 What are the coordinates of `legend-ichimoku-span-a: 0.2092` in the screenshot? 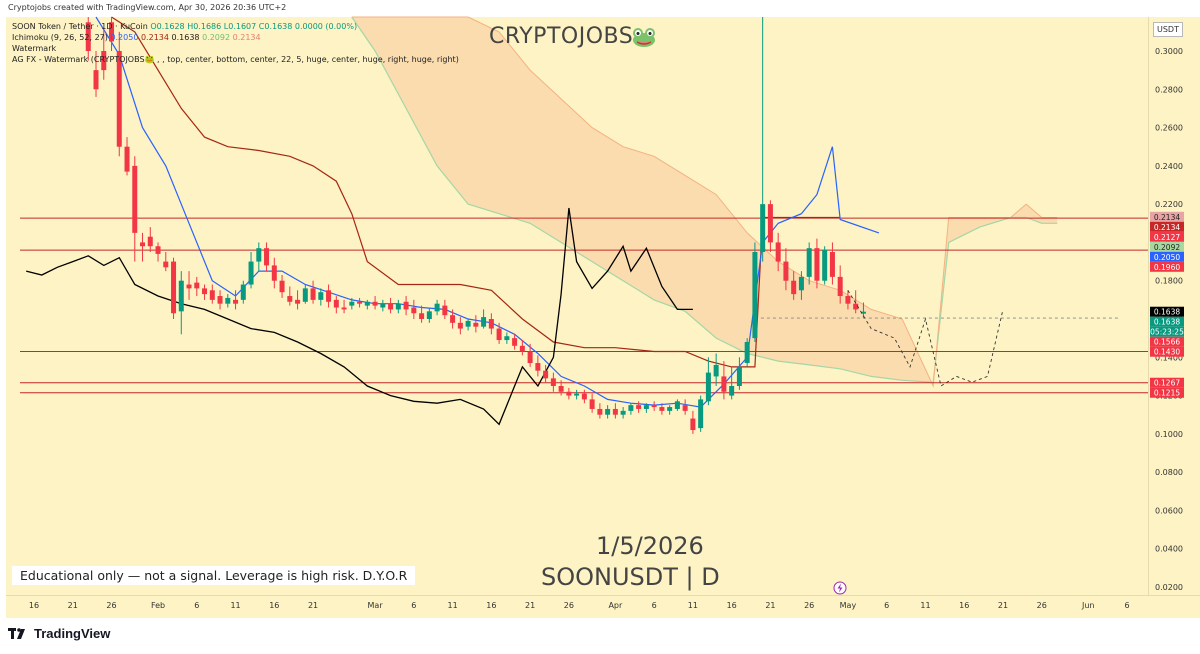 It's located at (216, 37).